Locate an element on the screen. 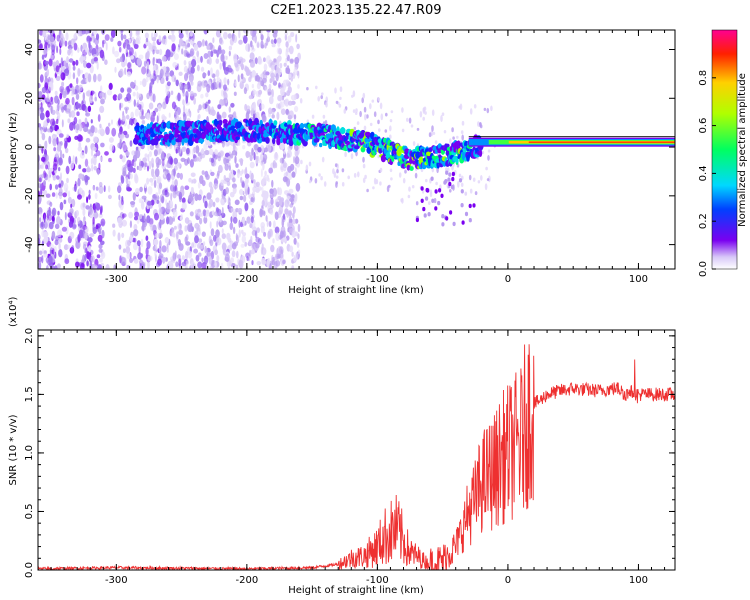 The height and width of the screenshot is (600, 750). x-tick-label: -100 is located at coordinates (377, 580).